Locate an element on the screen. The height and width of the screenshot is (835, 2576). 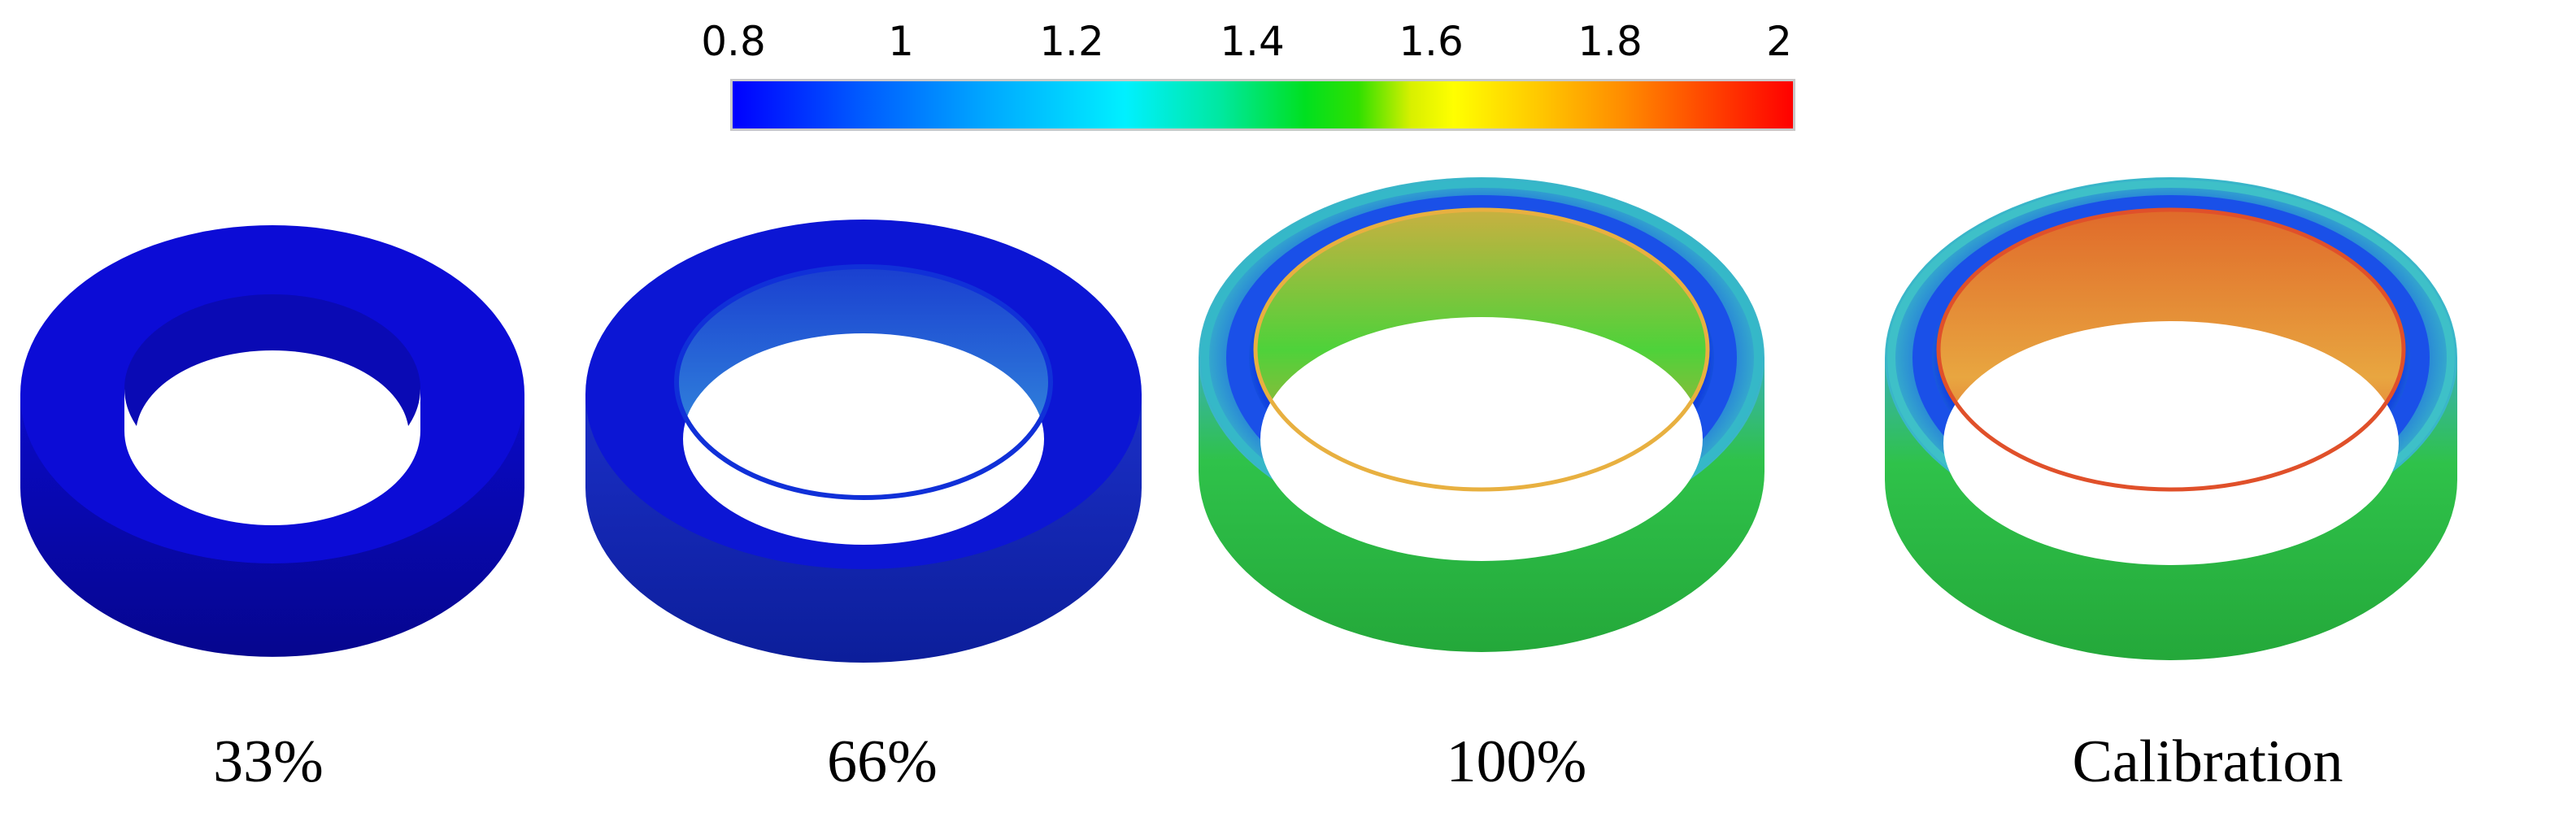
ring-label-66: 66% is located at coordinates (882, 761).